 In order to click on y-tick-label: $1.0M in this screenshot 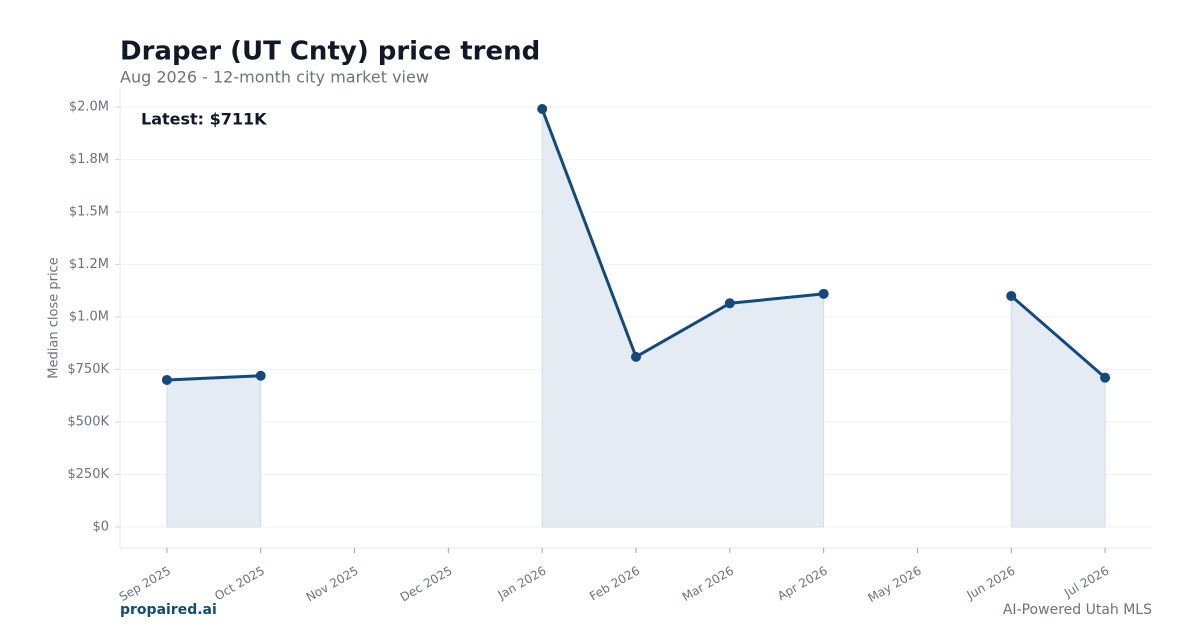, I will do `click(89, 316)`.